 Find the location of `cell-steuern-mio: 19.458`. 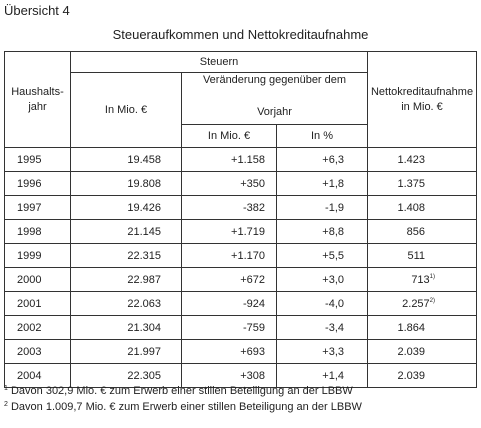

cell-steuern-mio: 19.458 is located at coordinates (126, 159).